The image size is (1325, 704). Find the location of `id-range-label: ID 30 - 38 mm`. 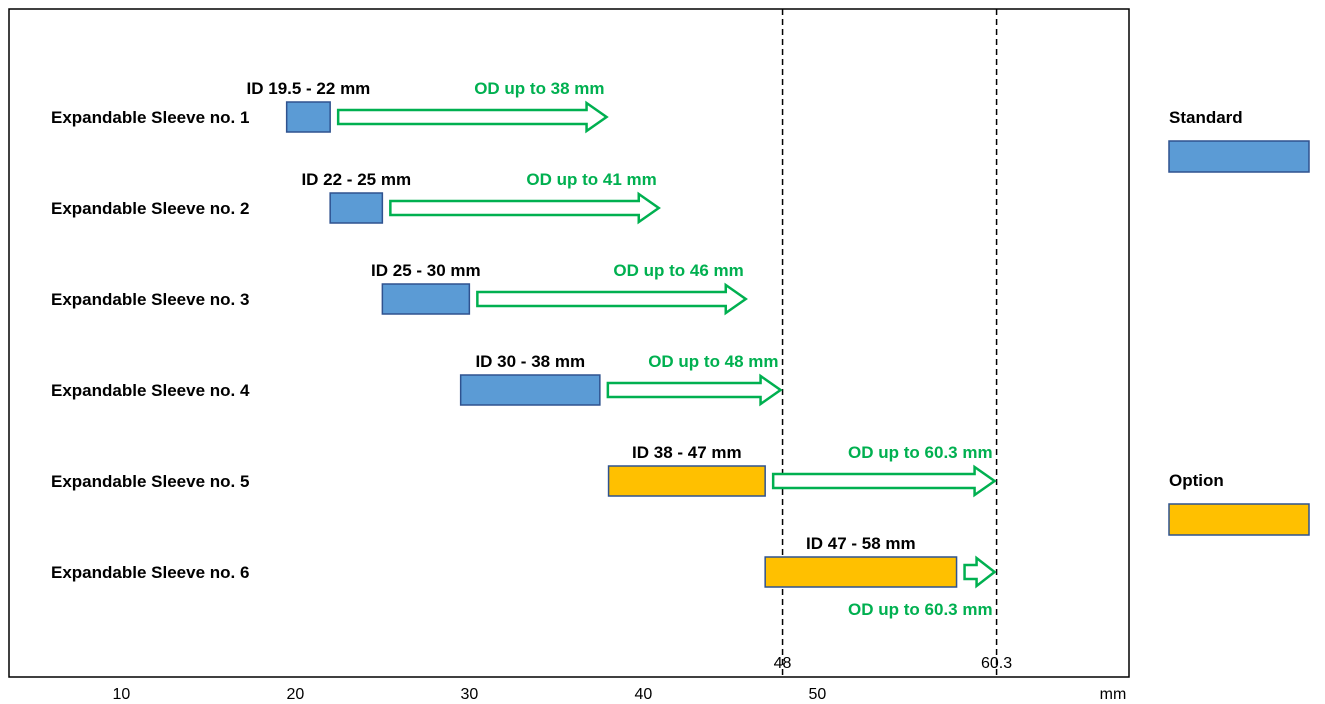

id-range-label: ID 30 - 38 mm is located at coordinates (530, 361).